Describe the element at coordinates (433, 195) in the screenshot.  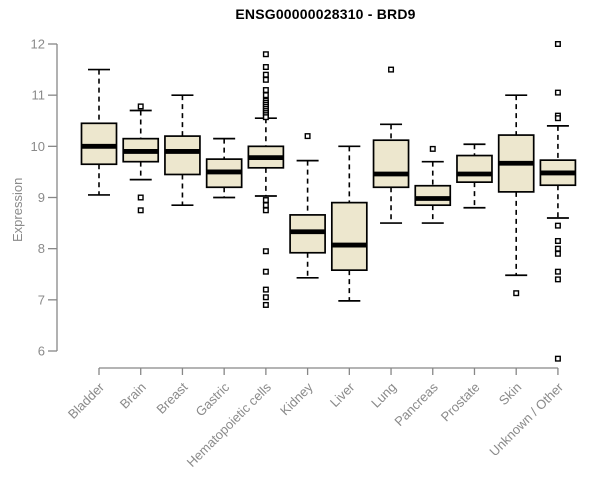
I see `box-pancreas` at that location.